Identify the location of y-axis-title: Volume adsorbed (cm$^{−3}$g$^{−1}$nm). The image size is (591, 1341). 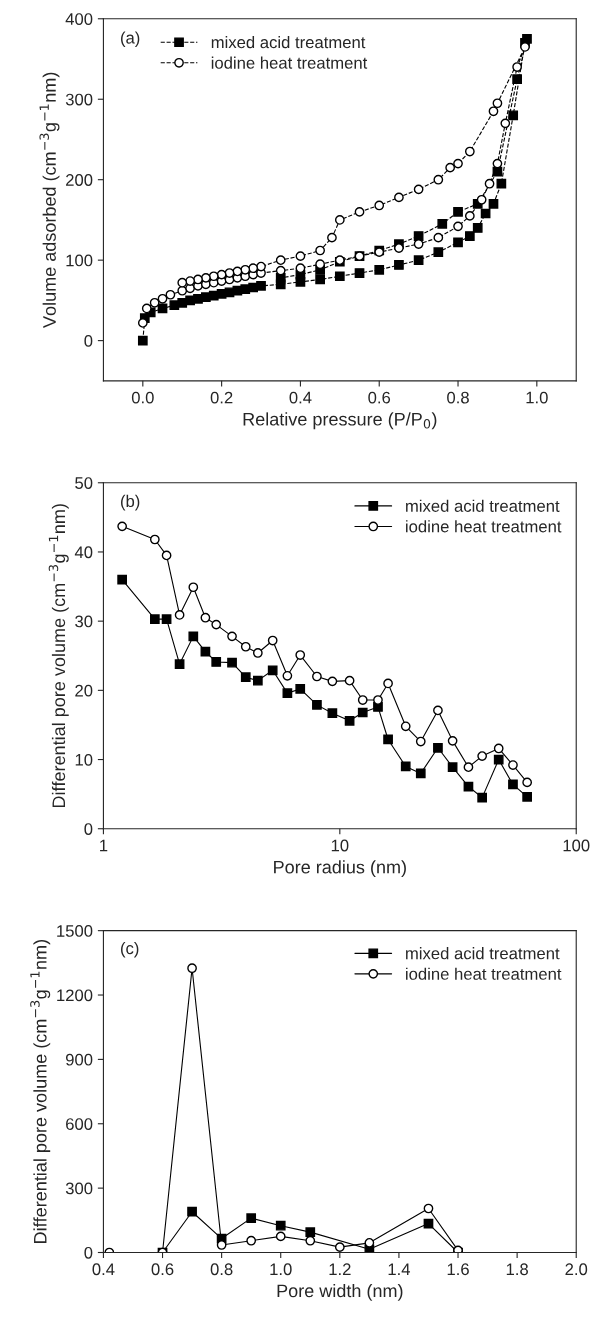
(49, 200).